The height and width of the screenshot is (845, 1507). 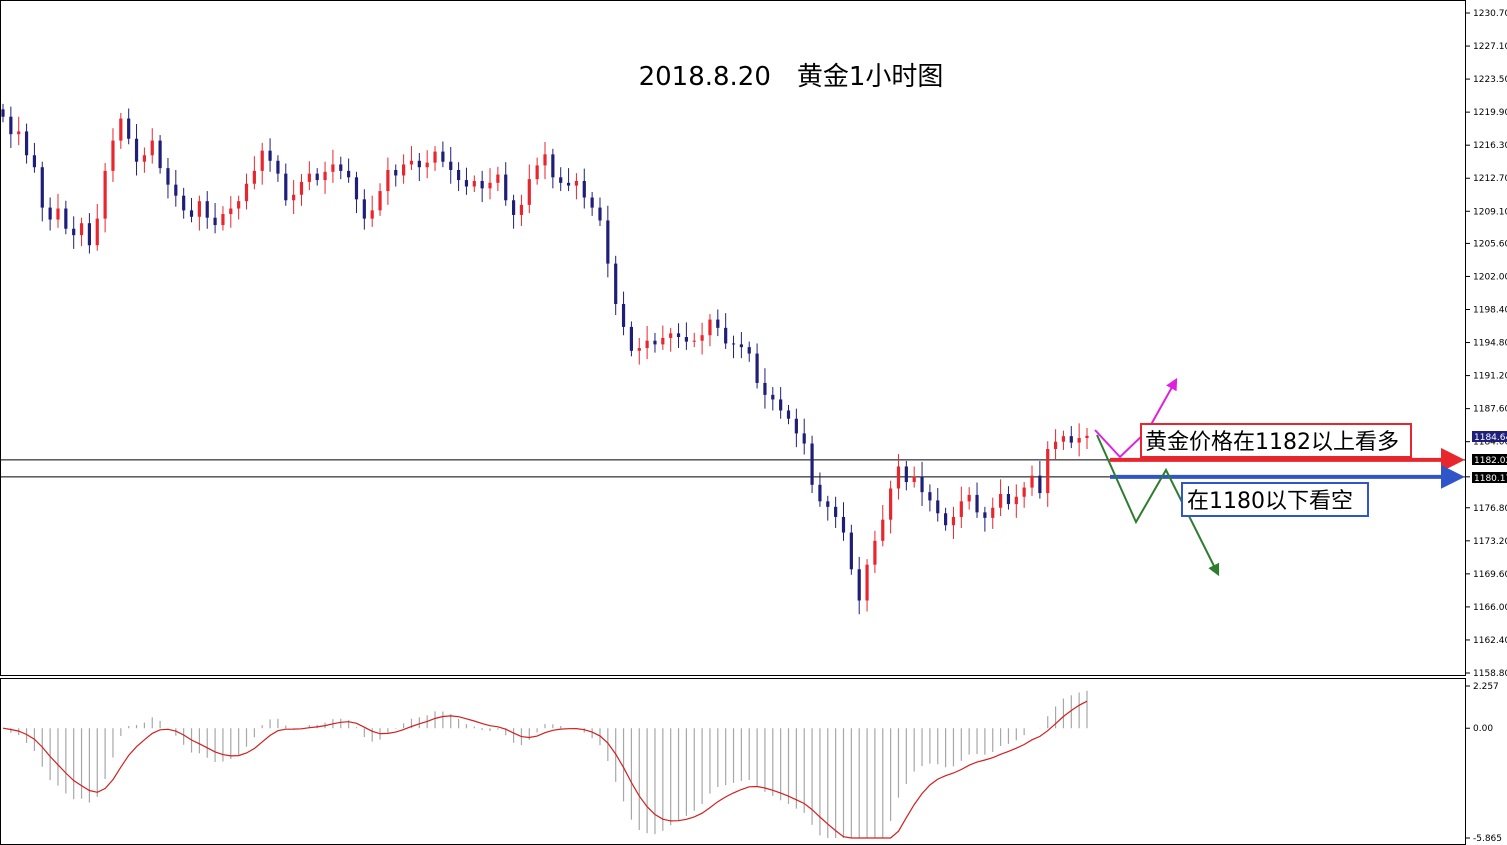 What do you see at coordinates (1490, 212) in the screenshot?
I see `price-tick-label: 1209.10` at bounding box center [1490, 212].